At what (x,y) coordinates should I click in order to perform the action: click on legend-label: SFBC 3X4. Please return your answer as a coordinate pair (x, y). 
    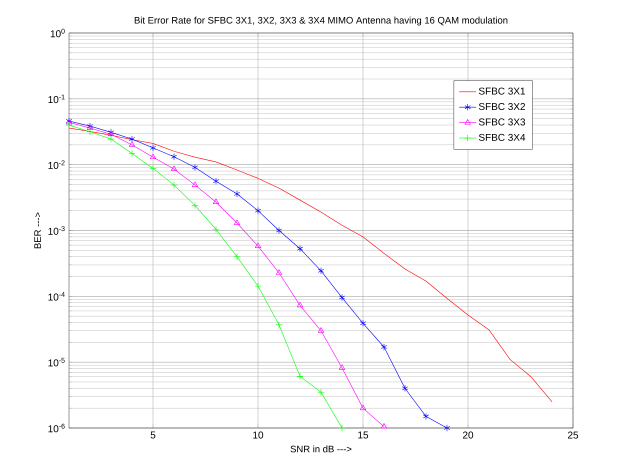
    Looking at the image, I should click on (502, 137).